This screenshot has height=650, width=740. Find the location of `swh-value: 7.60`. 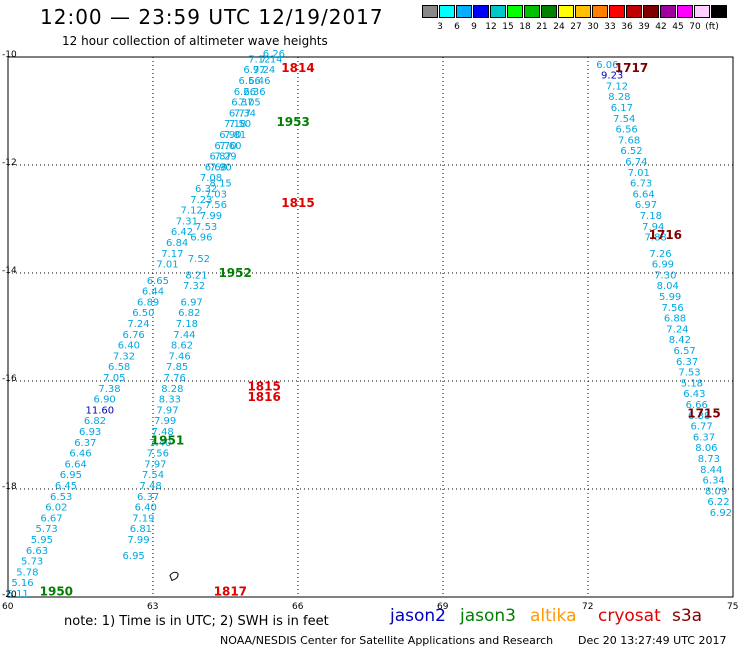

swh-value: 7.60 is located at coordinates (230, 146).